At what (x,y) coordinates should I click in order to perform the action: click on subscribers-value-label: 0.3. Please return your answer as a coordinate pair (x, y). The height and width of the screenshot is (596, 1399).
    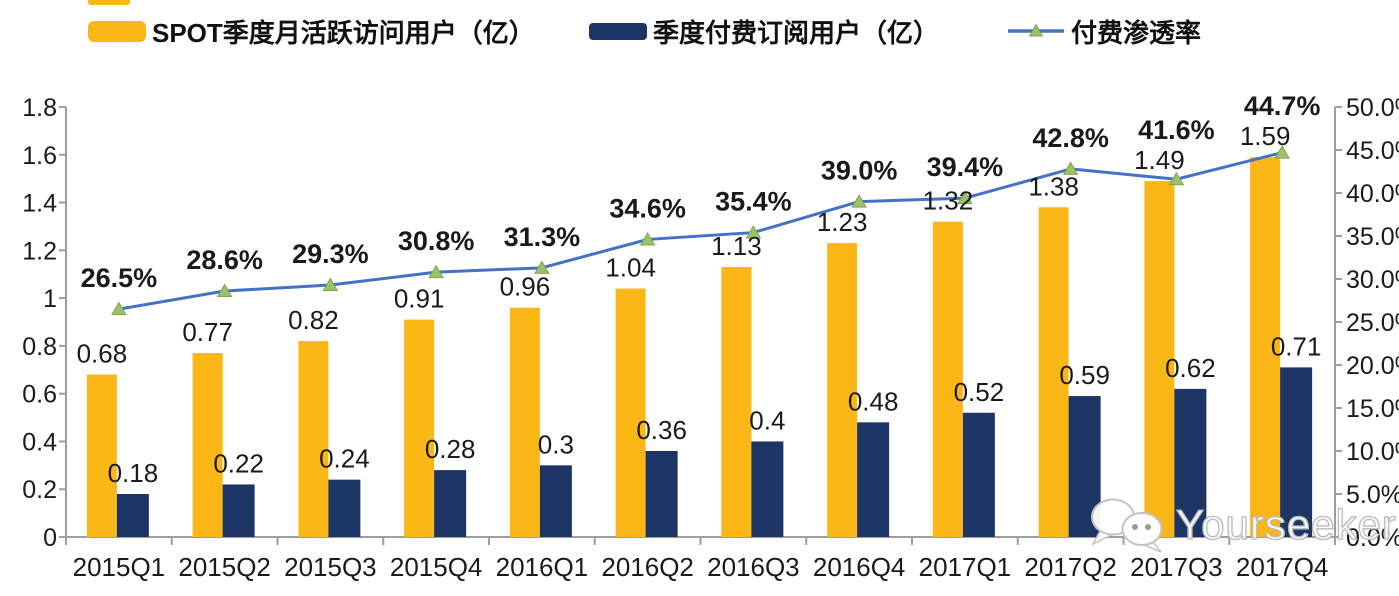
    Looking at the image, I should click on (556, 444).